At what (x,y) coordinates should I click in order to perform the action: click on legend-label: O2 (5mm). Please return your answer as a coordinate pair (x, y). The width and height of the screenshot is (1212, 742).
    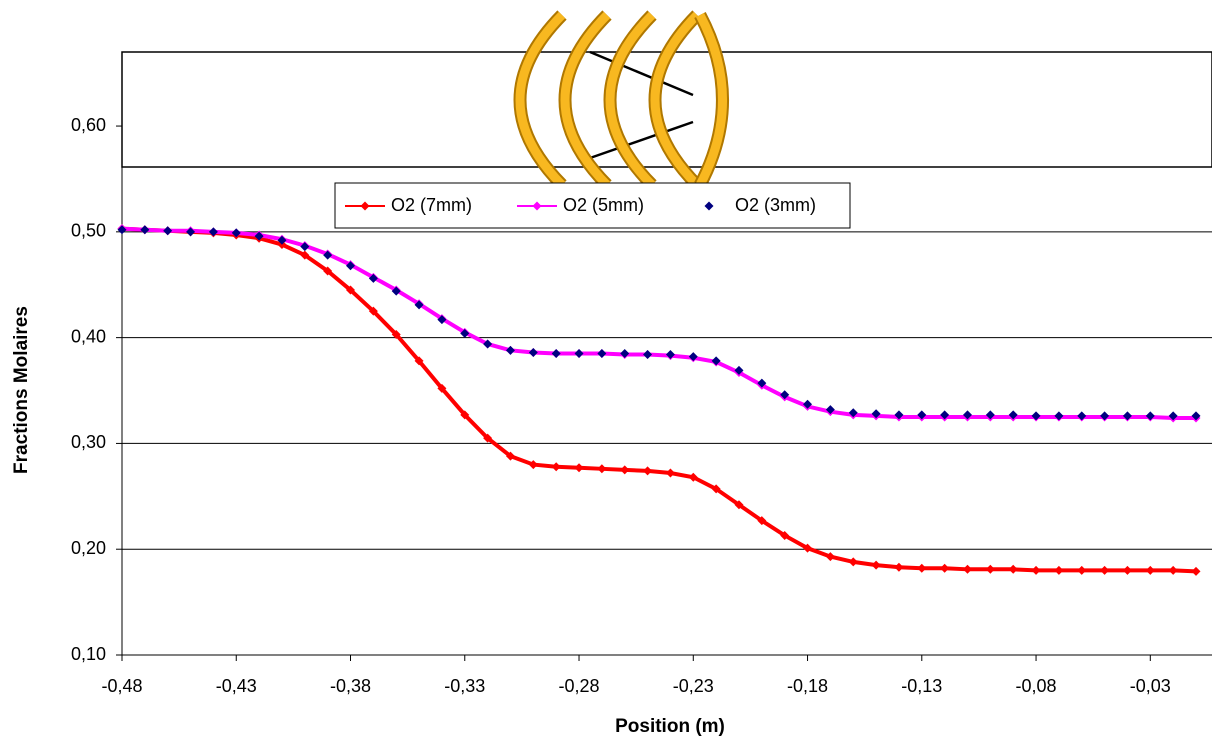
    Looking at the image, I should click on (603, 205).